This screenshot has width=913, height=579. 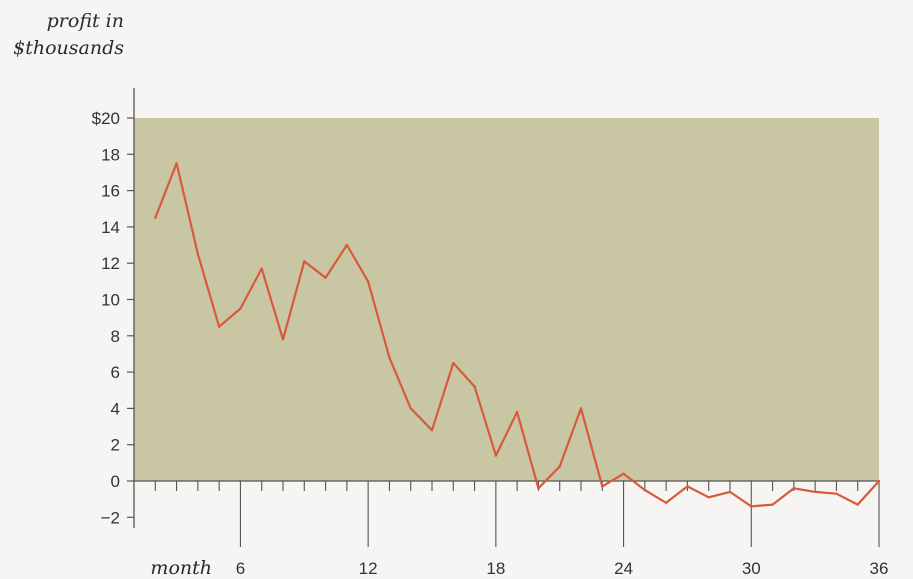 What do you see at coordinates (68, 48) in the screenshot?
I see `y-axis-title-line2: $thousands` at bounding box center [68, 48].